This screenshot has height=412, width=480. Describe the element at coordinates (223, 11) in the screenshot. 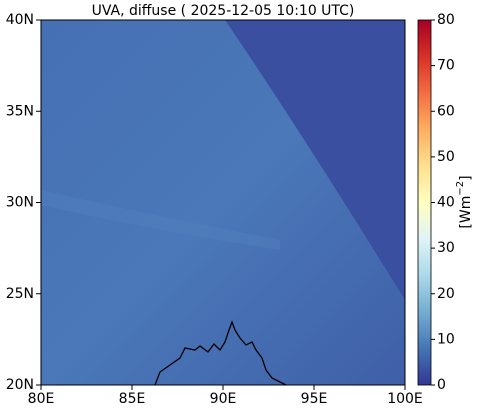

I see `chart-title: UVA, diffuse ( 2025-12-05 10:10 UTC)` at that location.